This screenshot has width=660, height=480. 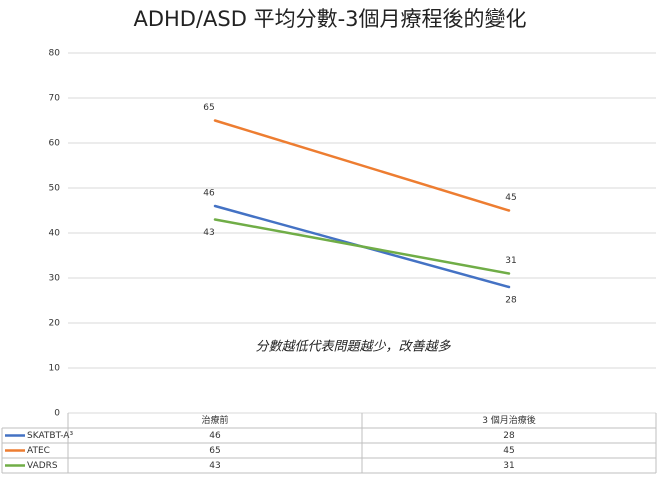 What do you see at coordinates (55, 189) in the screenshot?
I see `y-tick-label: 50` at bounding box center [55, 189].